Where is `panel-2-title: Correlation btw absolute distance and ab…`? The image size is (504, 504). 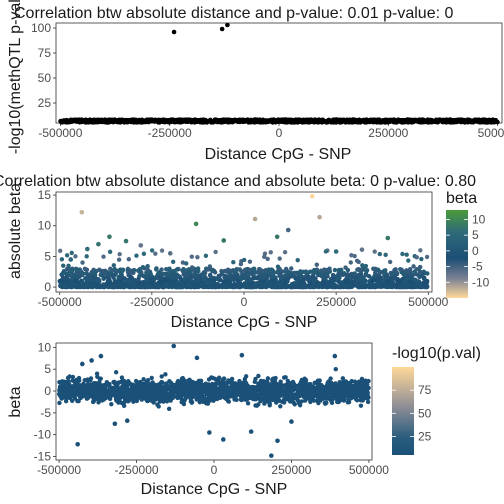 panel-2-title: Correlation btw absolute distance and ab… is located at coordinates (238, 181).